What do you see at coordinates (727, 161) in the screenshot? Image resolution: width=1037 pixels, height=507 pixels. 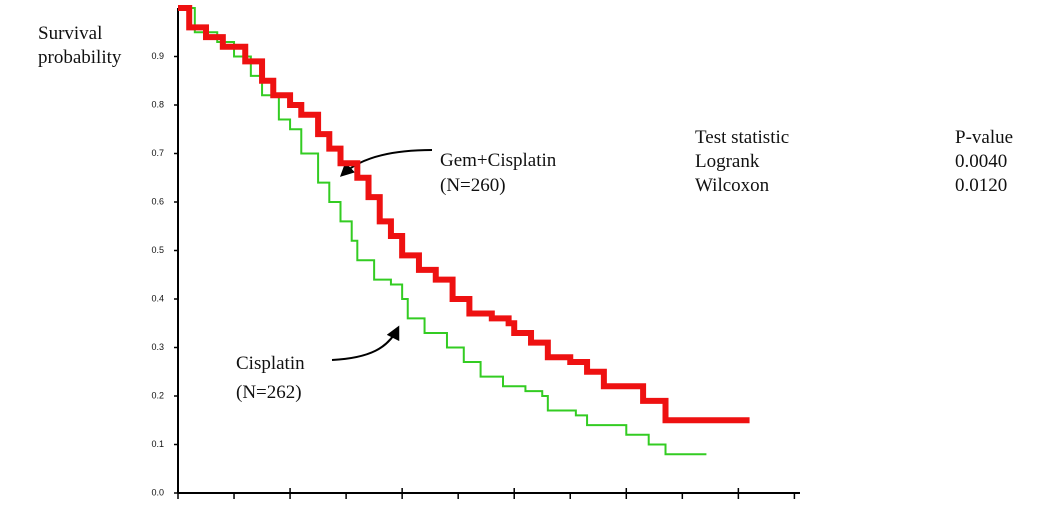 I see `table-cell: Logrank` at bounding box center [727, 161].